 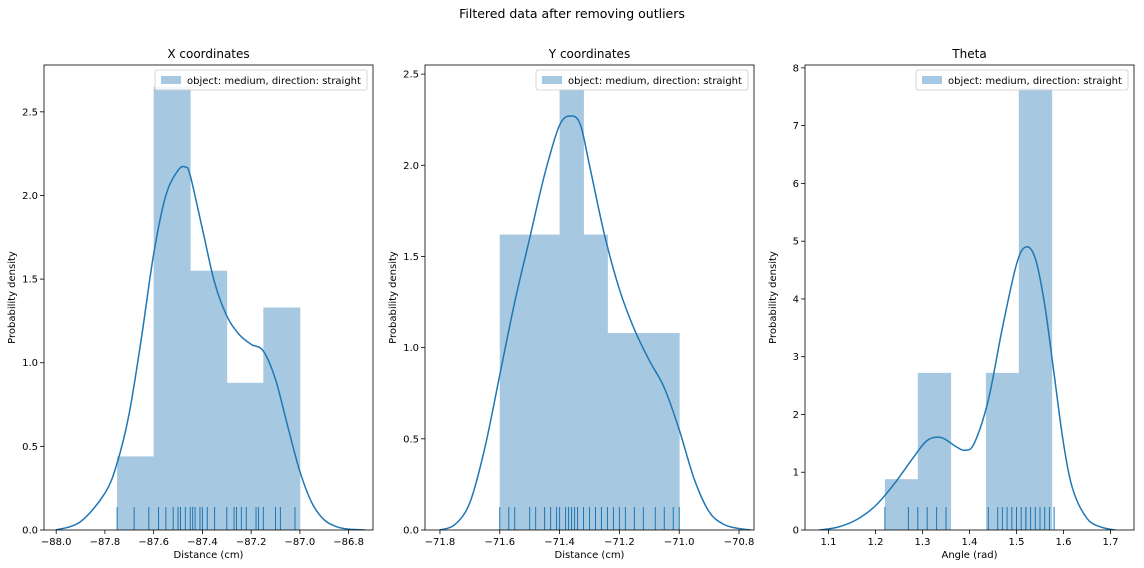 I want to click on x-tick-label: −87.6, so click(x=153, y=542).